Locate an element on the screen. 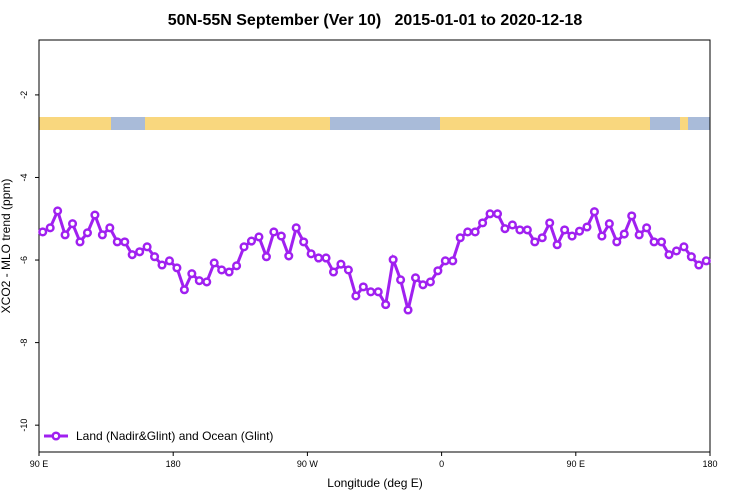 The image size is (750, 500). y-axis-label: XCO2 - MLO trend (ppm) is located at coordinates (6, 246).